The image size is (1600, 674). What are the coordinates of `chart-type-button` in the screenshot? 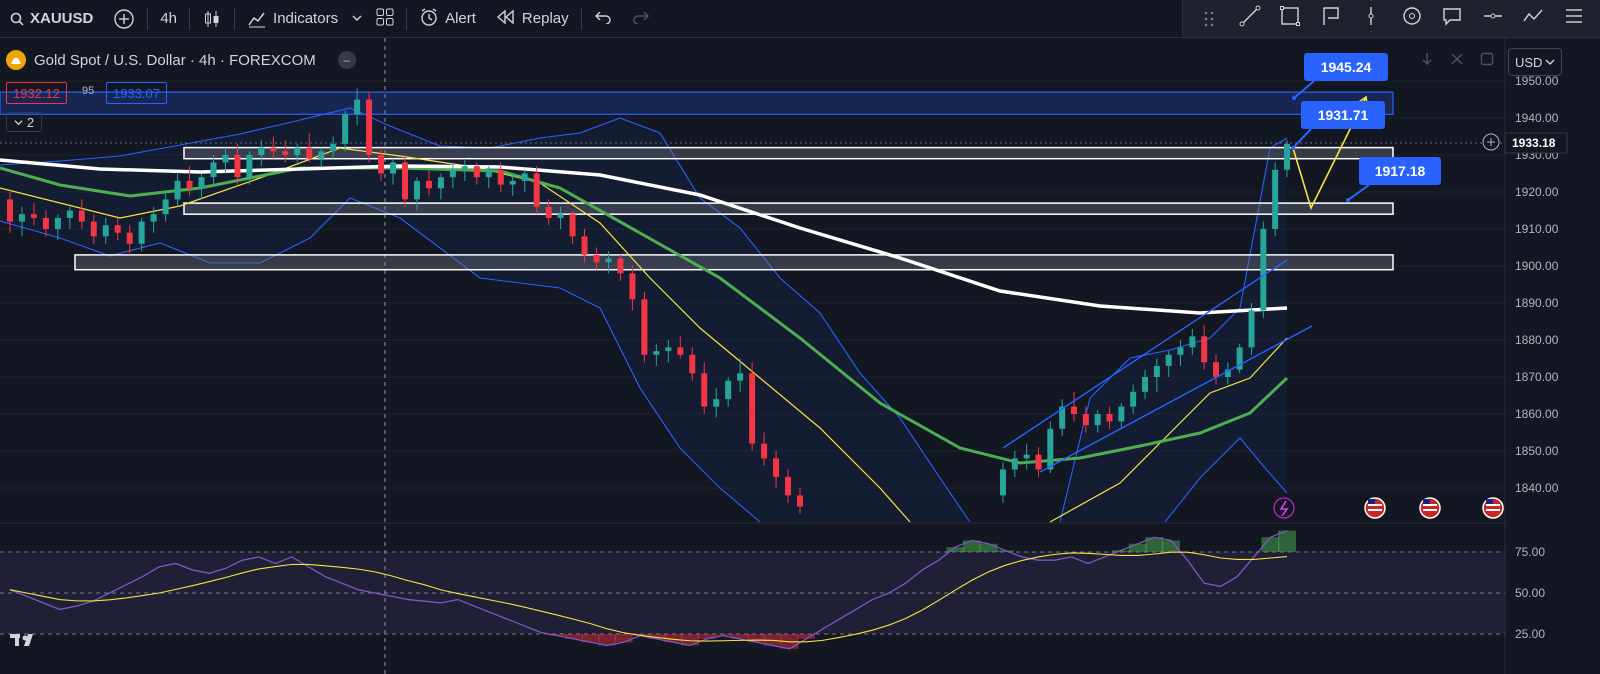 It's located at (212, 19).